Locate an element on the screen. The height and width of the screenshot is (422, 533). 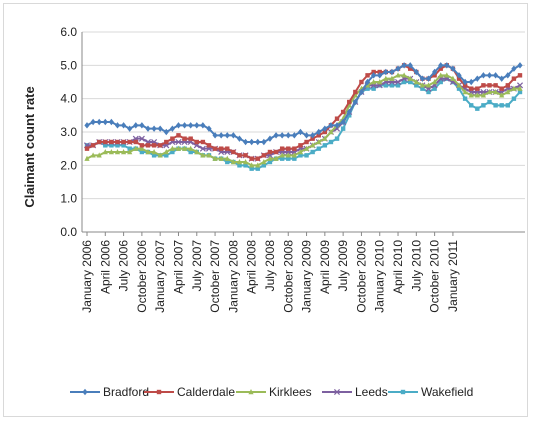
legend-item-kirklees: Kirklees is located at coordinates (274, 392).